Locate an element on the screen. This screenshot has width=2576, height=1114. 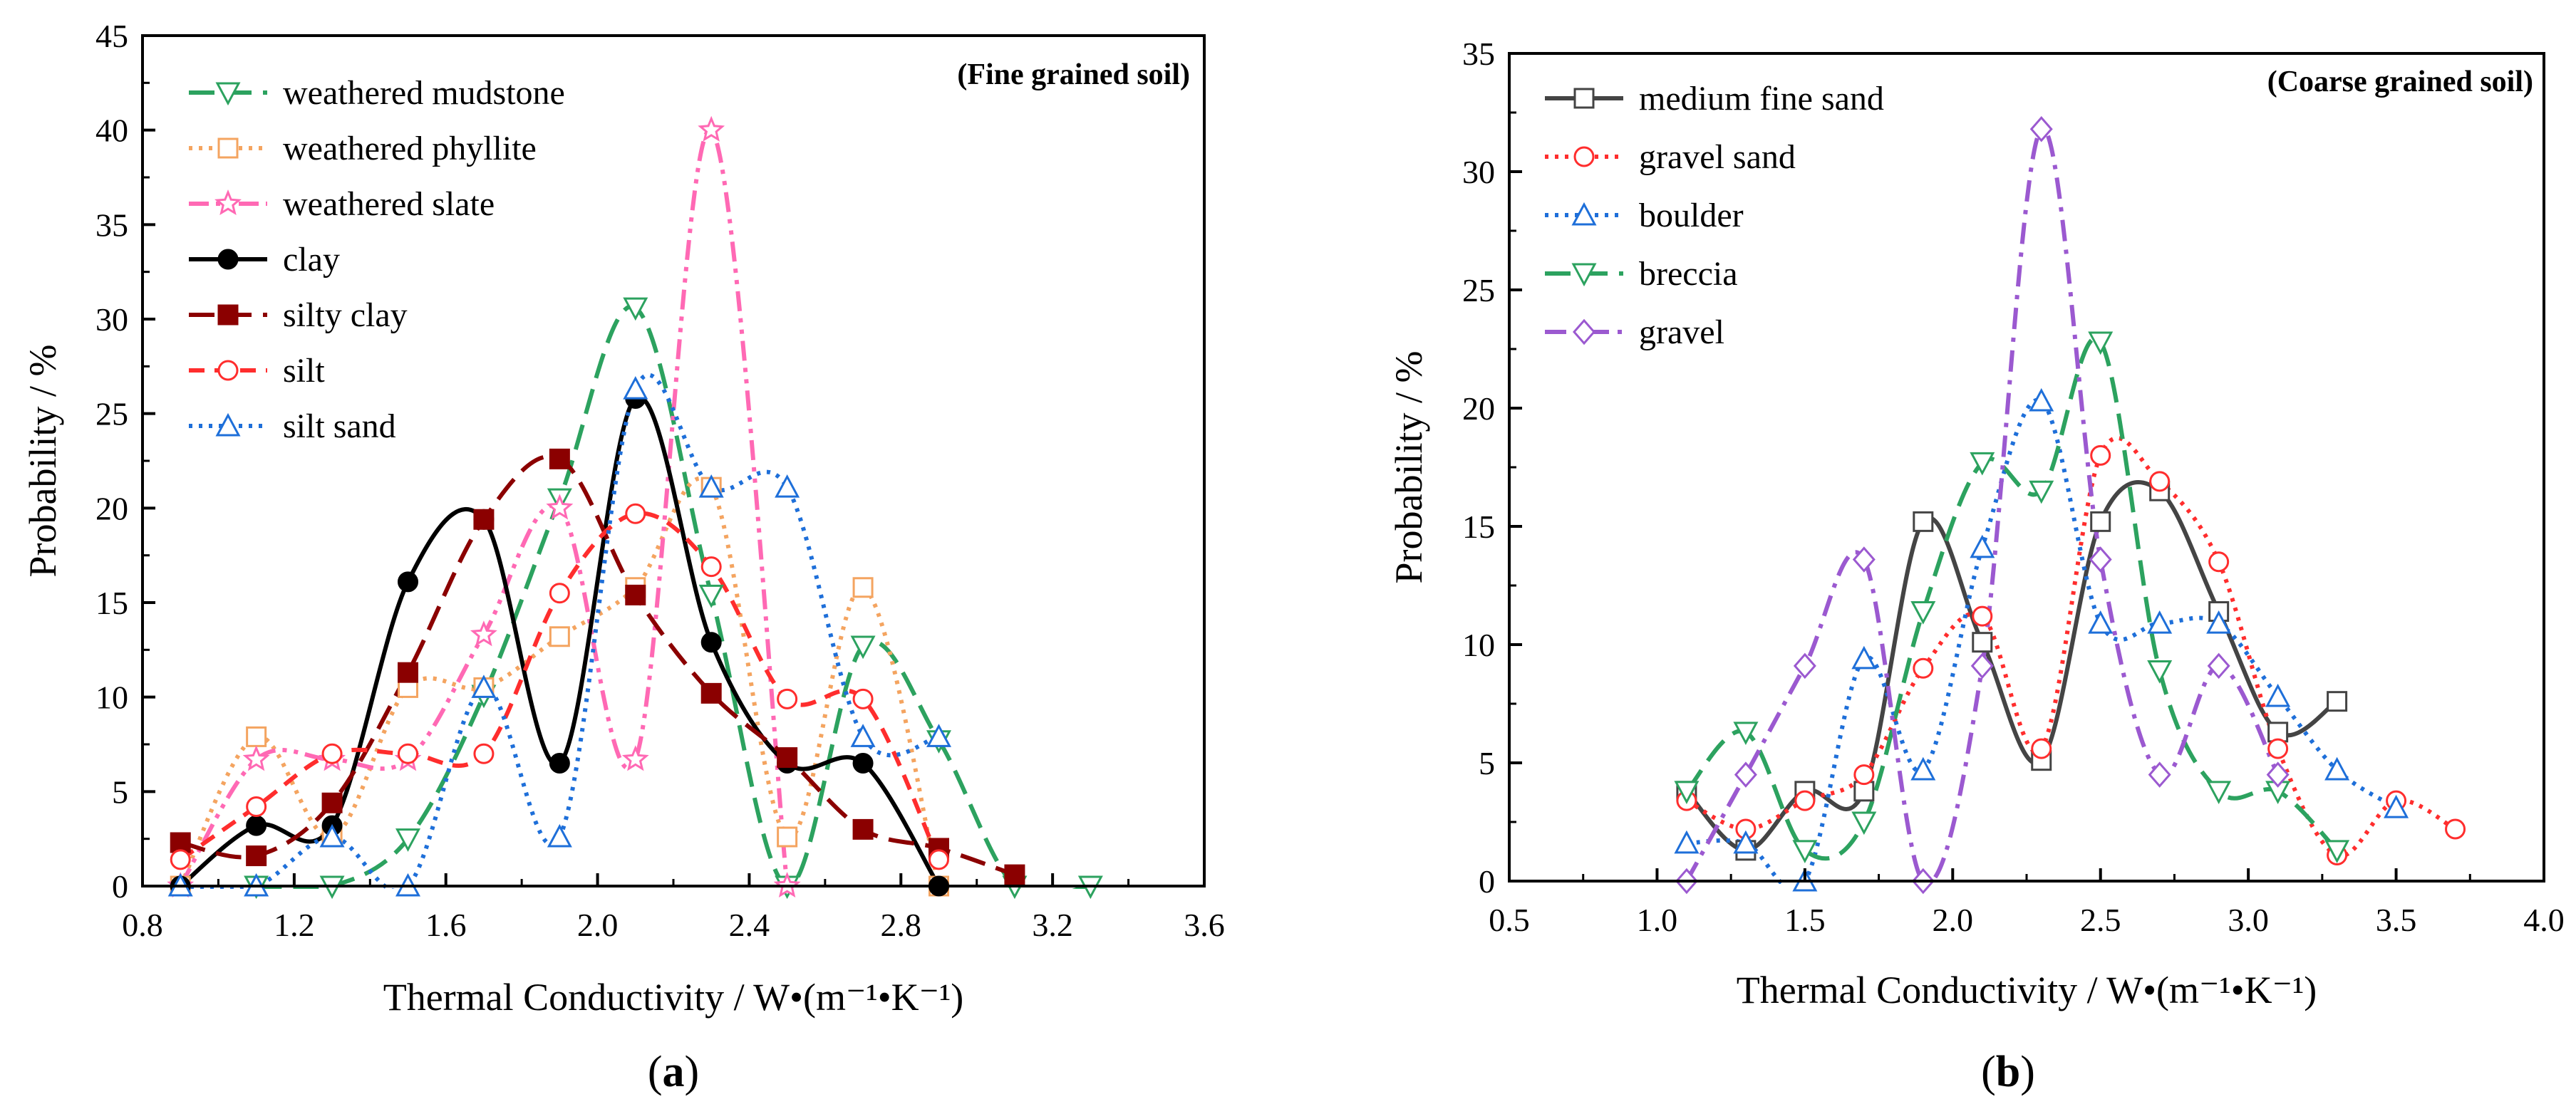
y-tick-label: 20 is located at coordinates (112, 508).